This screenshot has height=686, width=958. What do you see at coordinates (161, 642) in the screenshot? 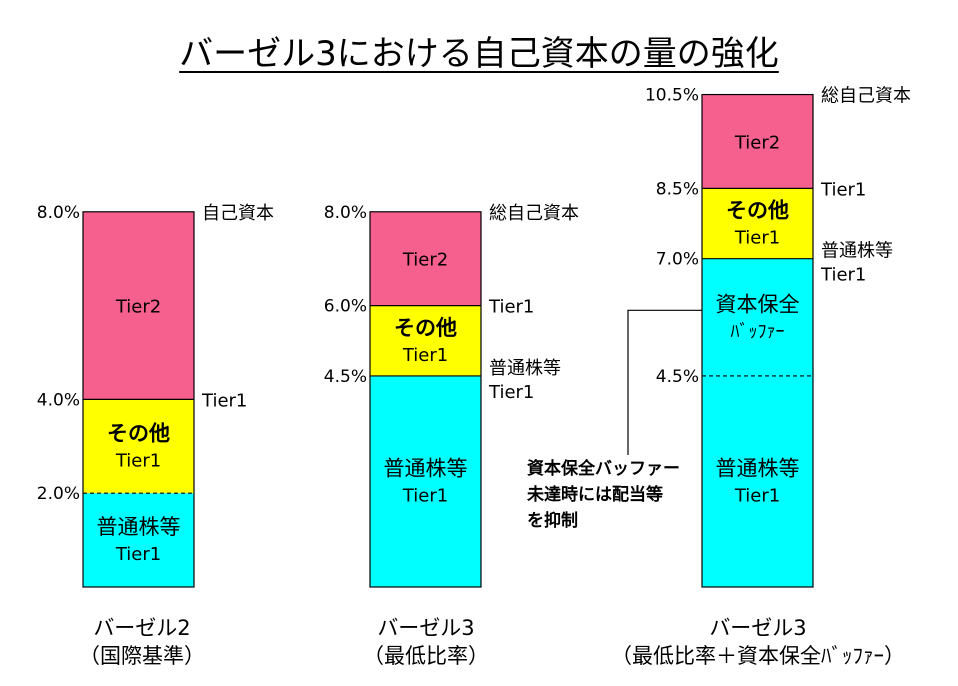
I see `bar-caption-basel2: バーゼル2 （国際基準）` at bounding box center [161, 642].